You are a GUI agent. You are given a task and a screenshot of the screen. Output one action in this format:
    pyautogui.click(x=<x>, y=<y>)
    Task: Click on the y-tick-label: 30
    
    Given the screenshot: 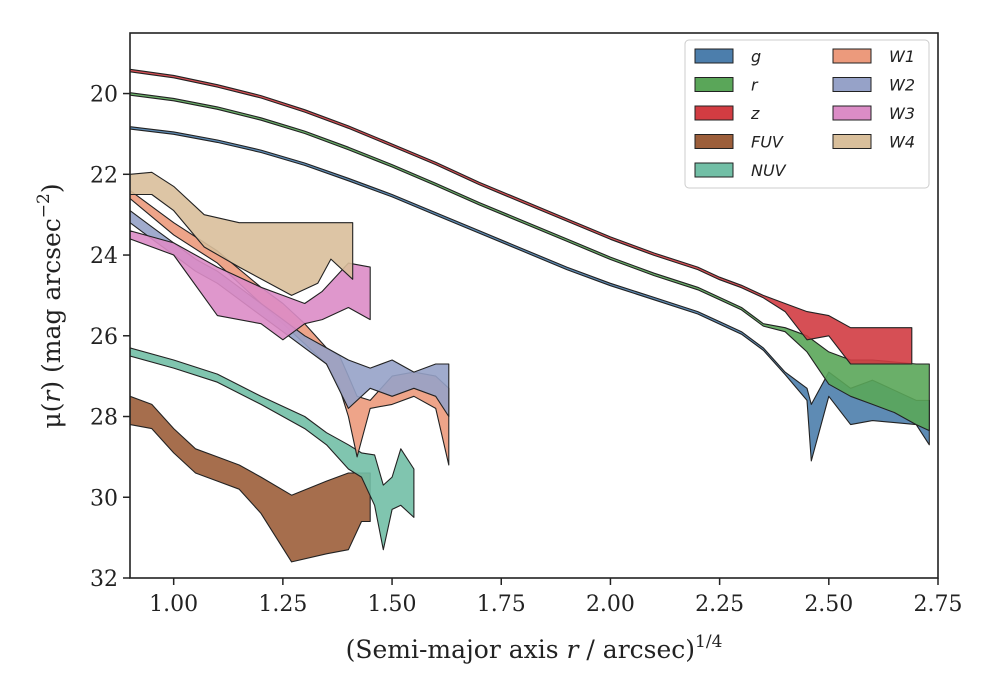 What is the action you would take?
    pyautogui.click(x=104, y=498)
    